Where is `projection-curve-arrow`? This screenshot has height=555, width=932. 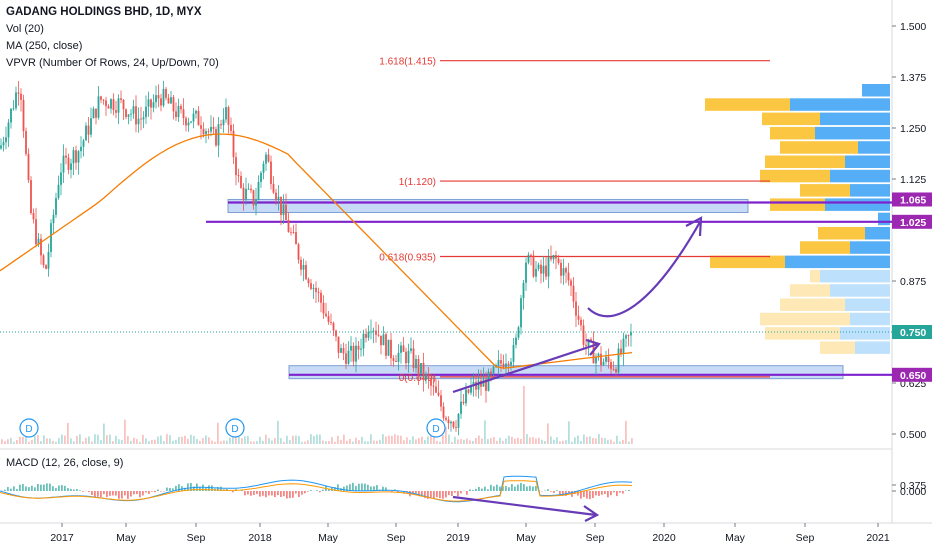
projection-curve-arrow is located at coordinates (644, 269).